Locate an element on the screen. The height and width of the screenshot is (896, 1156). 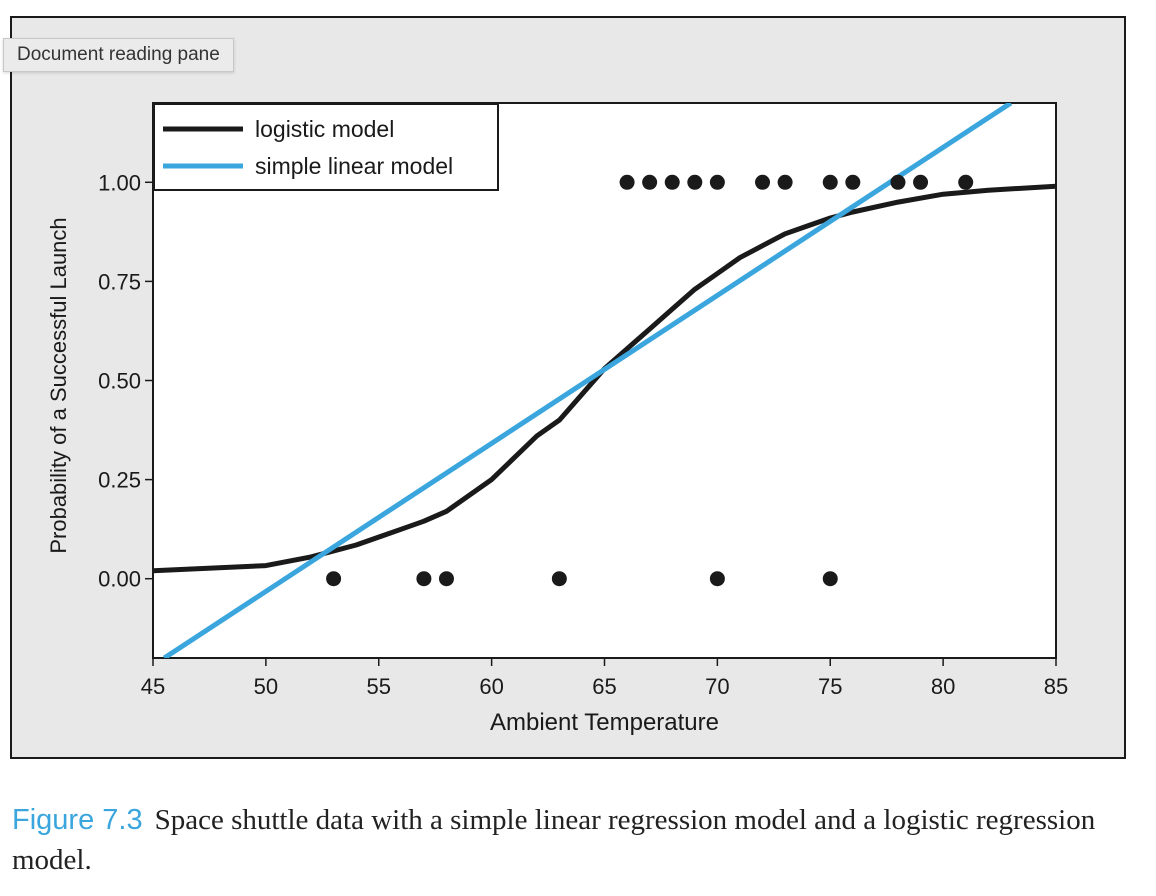
y-axis-label: Probability of a Successful Launch is located at coordinates (58, 385).